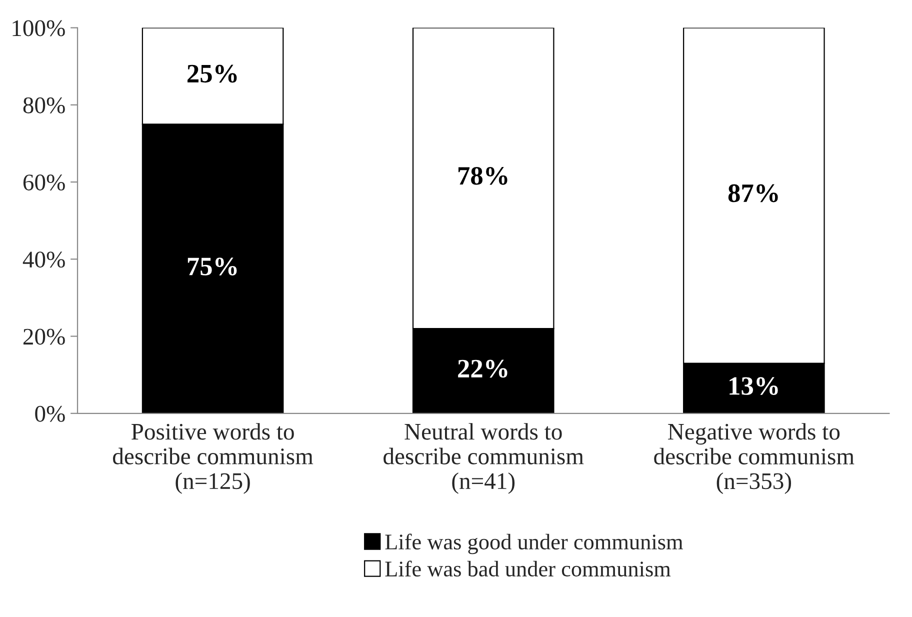 The image size is (912, 617). What do you see at coordinates (212, 73) in the screenshot?
I see `text: 25%` at bounding box center [212, 73].